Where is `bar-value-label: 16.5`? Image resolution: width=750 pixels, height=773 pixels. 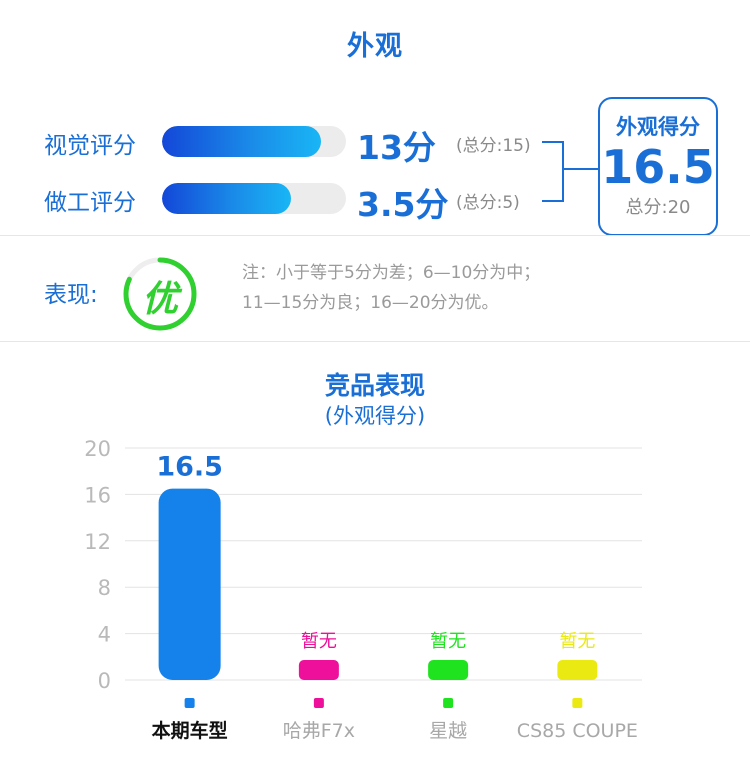 bar-value-label: 16.5 is located at coordinates (189, 467).